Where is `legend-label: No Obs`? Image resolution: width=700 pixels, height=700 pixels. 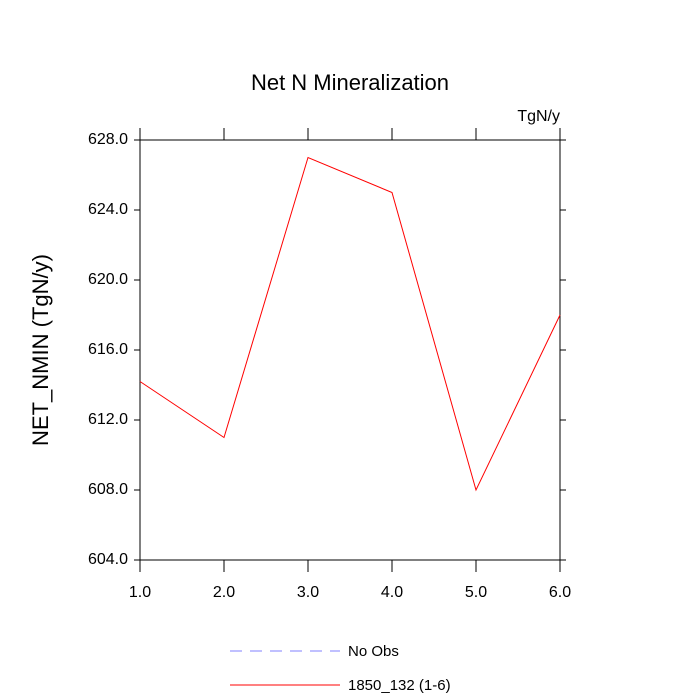 legend-label: No Obs is located at coordinates (373, 651).